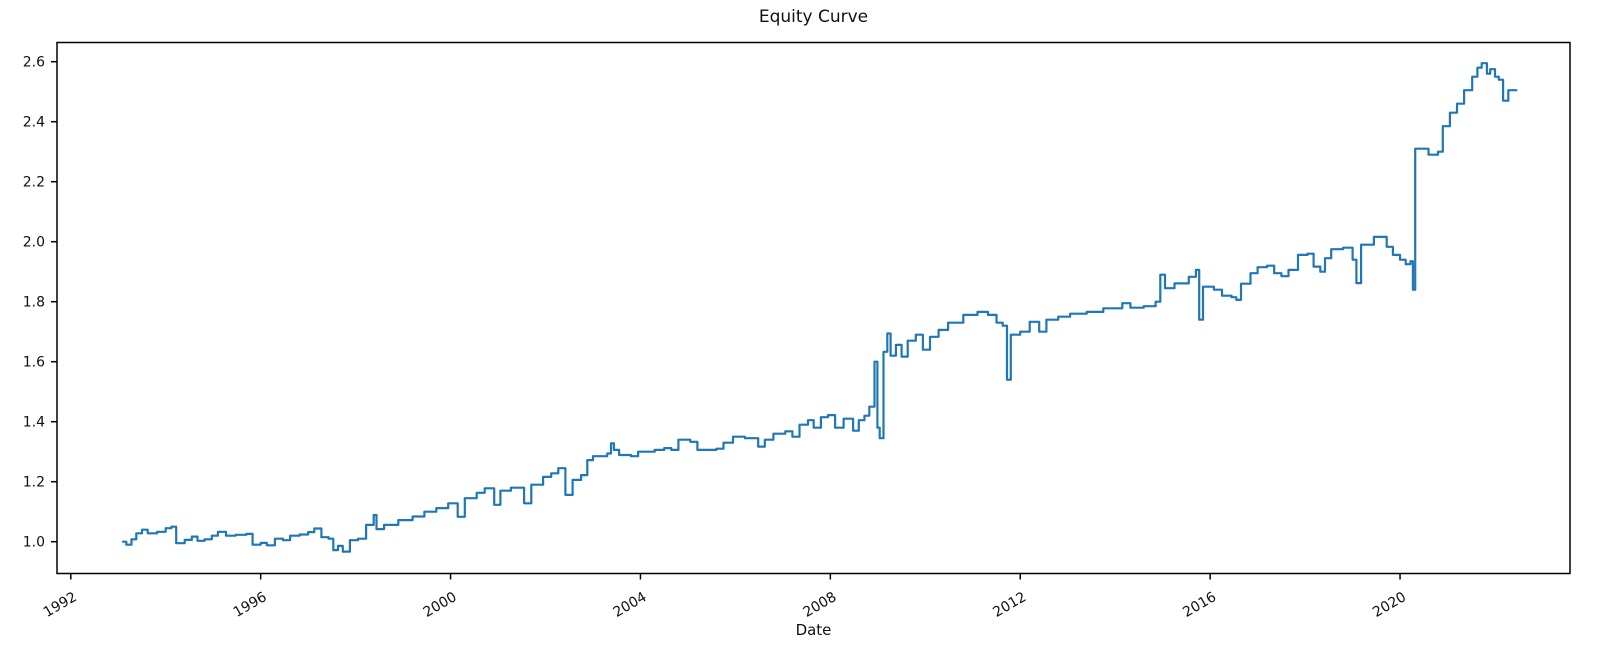  I want to click on x-tick-label: 2000, so click(440, 605).